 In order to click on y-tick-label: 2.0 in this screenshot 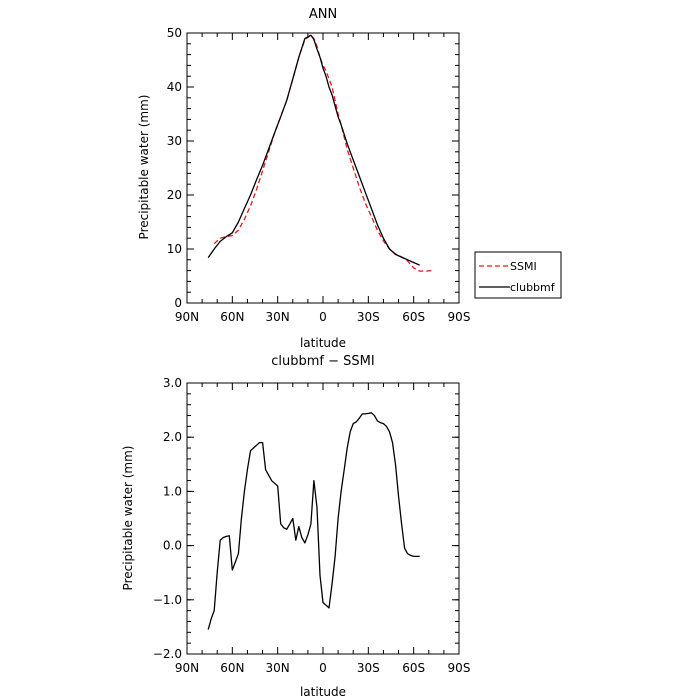, I will do `click(172, 437)`.